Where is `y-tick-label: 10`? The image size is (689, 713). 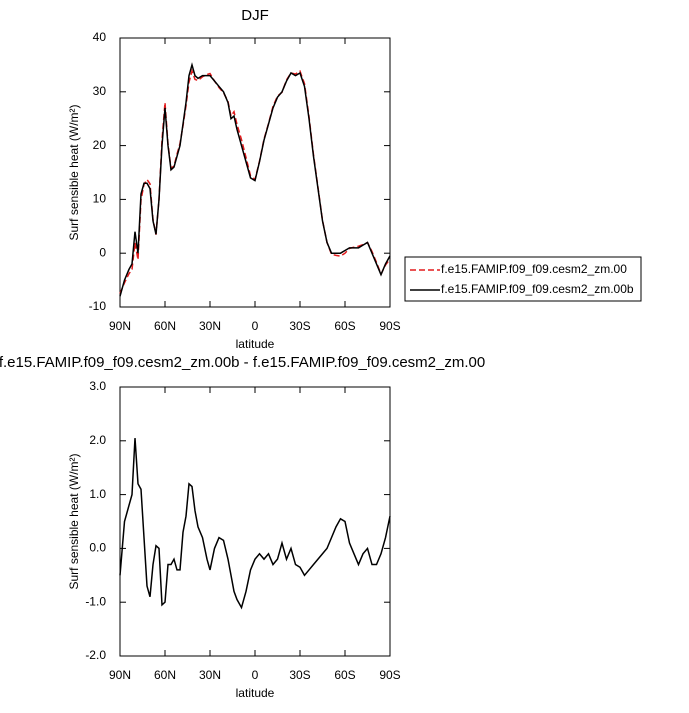
y-tick-label: 10 is located at coordinates (100, 199).